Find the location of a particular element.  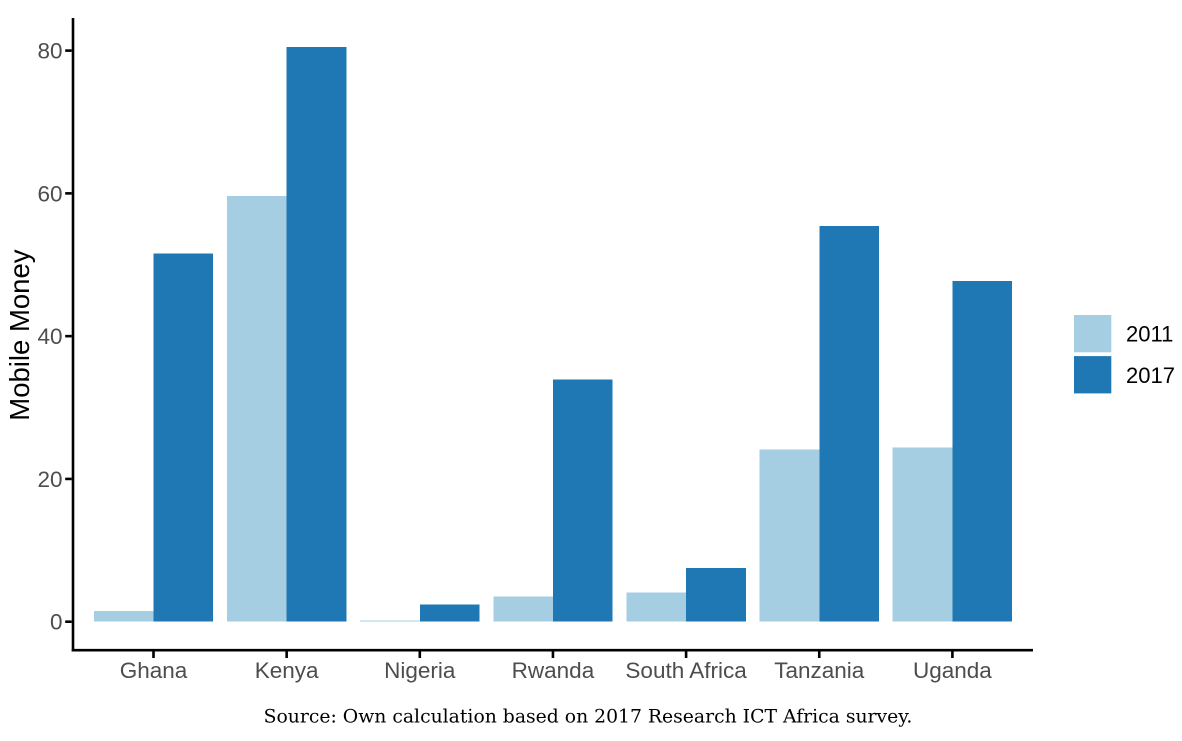

bar-uganda-2011 is located at coordinates (922, 534).